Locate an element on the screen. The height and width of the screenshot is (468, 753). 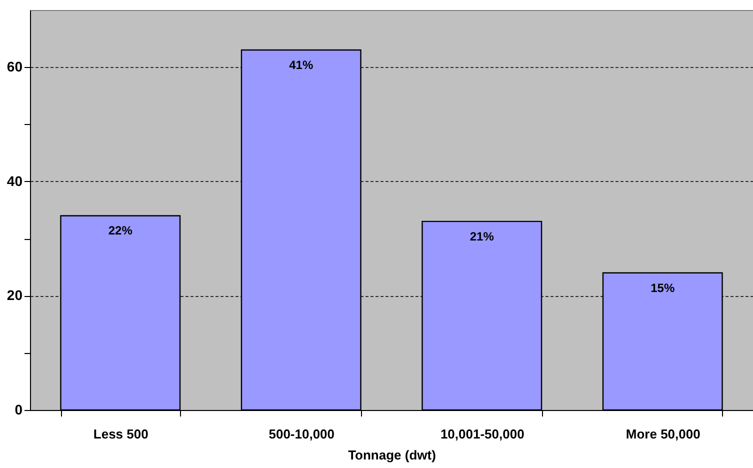
y-tick-label: 0 is located at coordinates (18, 410).